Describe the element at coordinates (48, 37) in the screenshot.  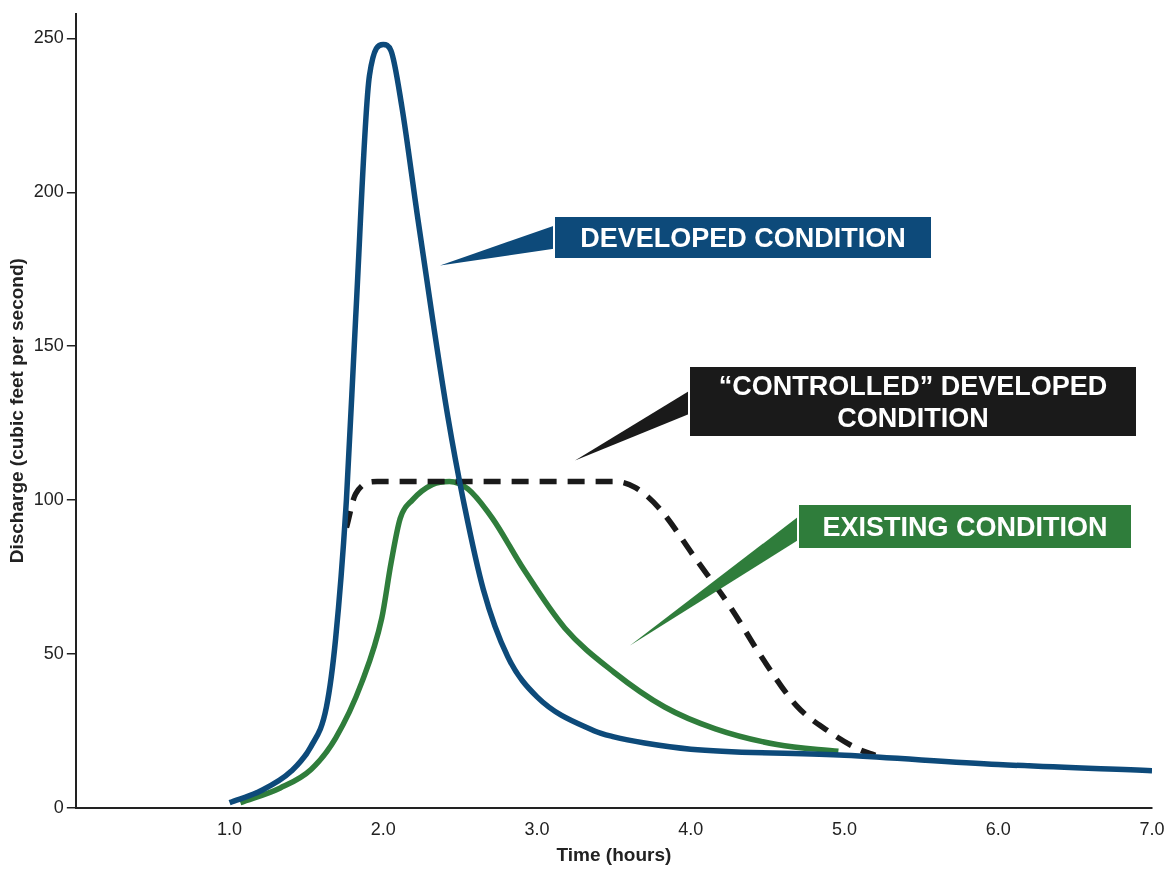
I see `y-tick-label: 250` at that location.